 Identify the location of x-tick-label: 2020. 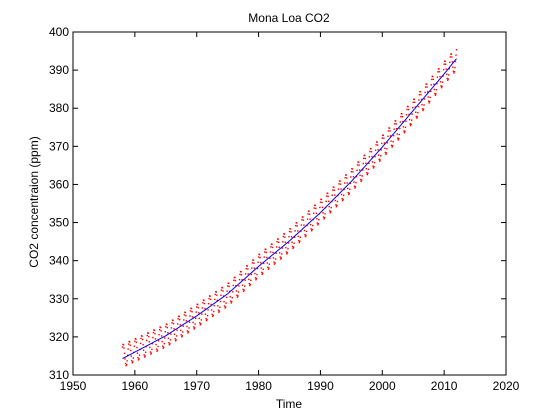
(506, 386).